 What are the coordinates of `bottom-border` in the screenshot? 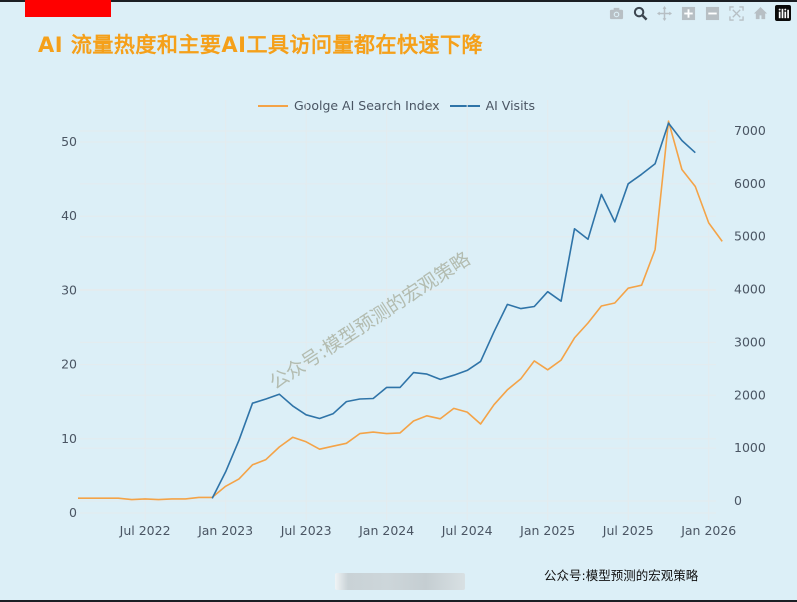 It's located at (398, 601).